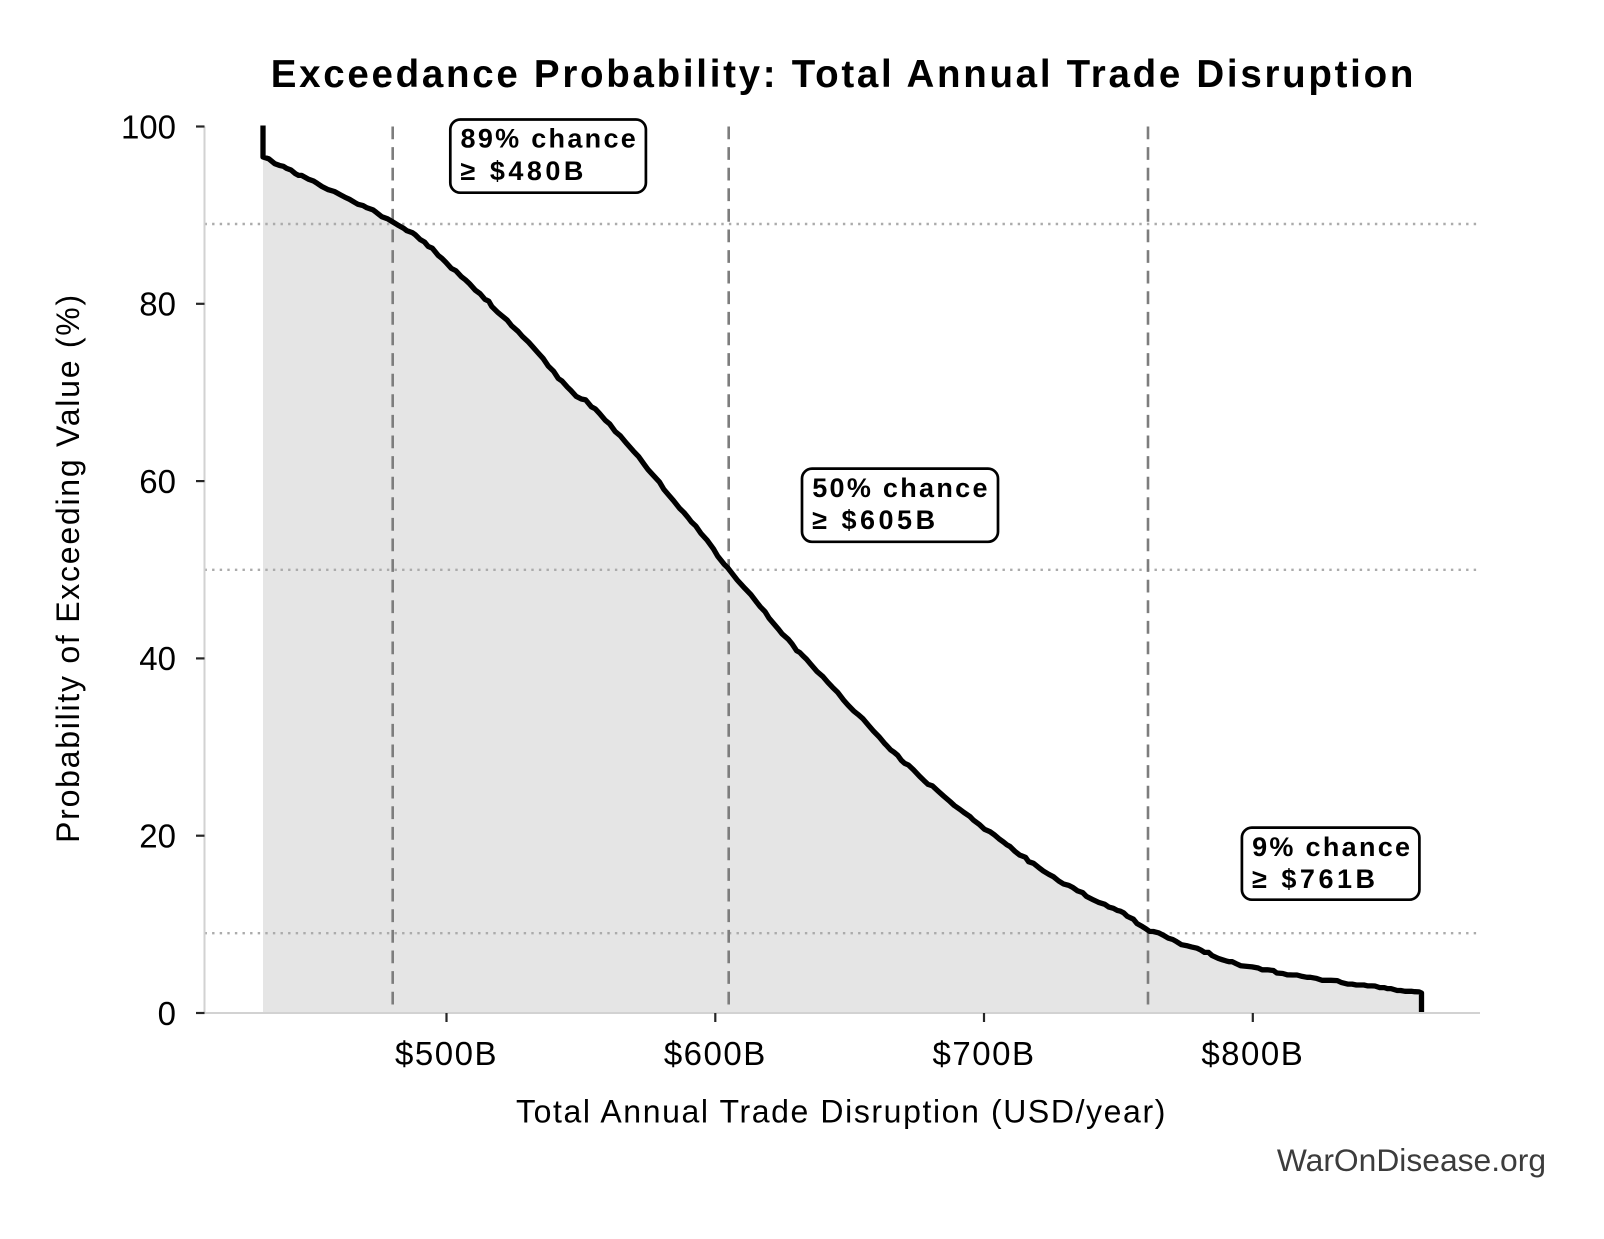  I want to click on svg-text: $500B, so click(446, 1053).